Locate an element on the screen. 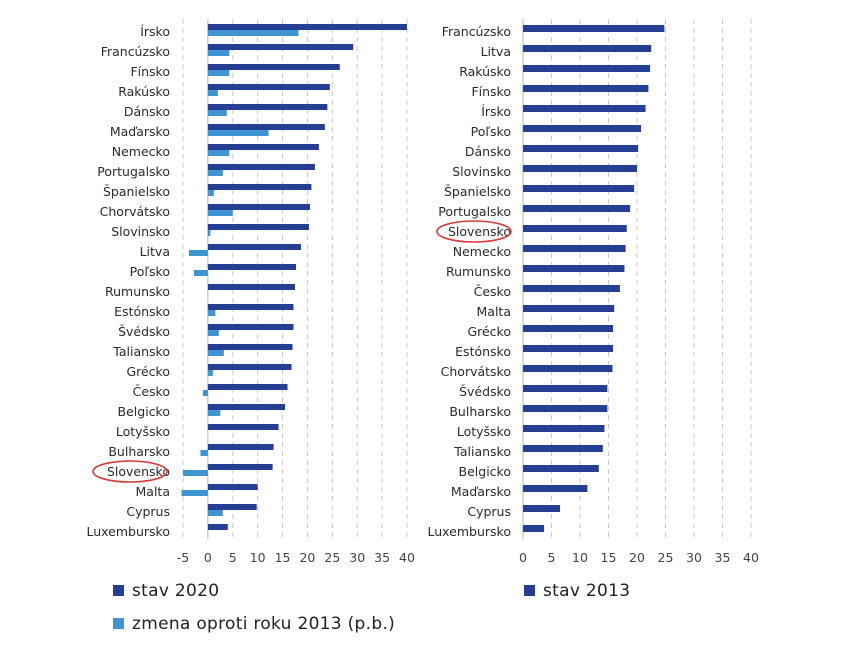 The height and width of the screenshot is (653, 850). bar-stav-2020-rakusko is located at coordinates (268, 87).